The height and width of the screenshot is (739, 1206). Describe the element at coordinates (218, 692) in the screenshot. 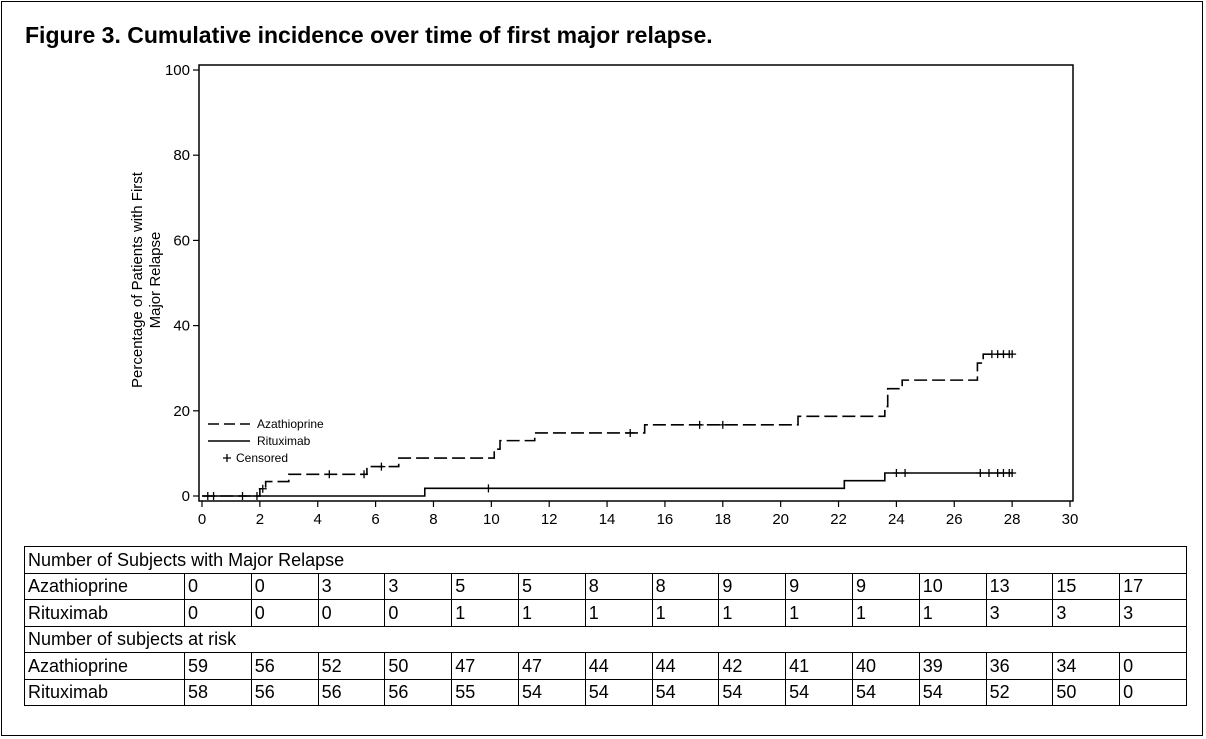

I see `table-cell: 58` at that location.